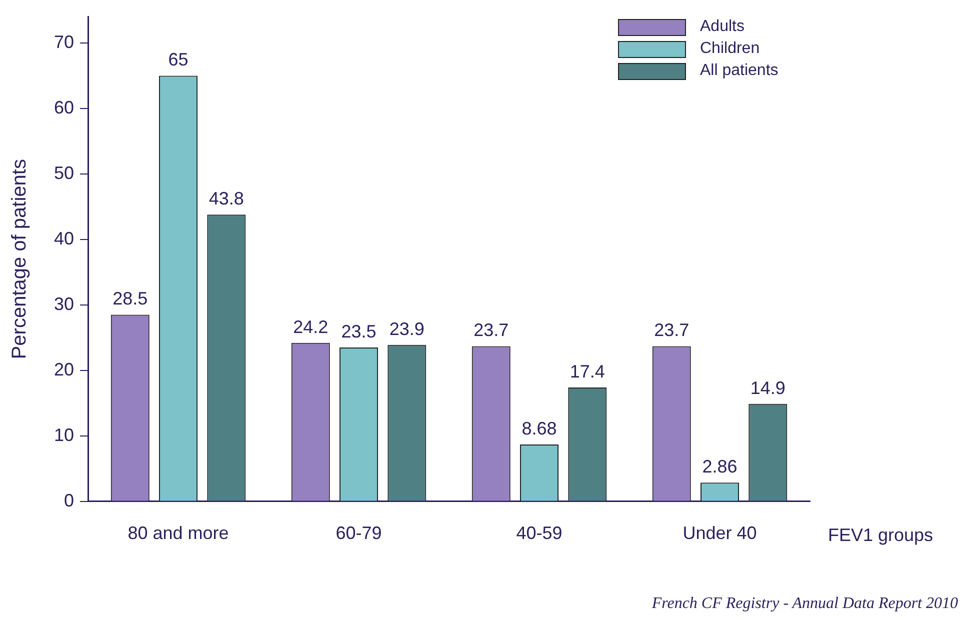  Describe the element at coordinates (226, 198) in the screenshot. I see `data-label: 43.8` at that location.